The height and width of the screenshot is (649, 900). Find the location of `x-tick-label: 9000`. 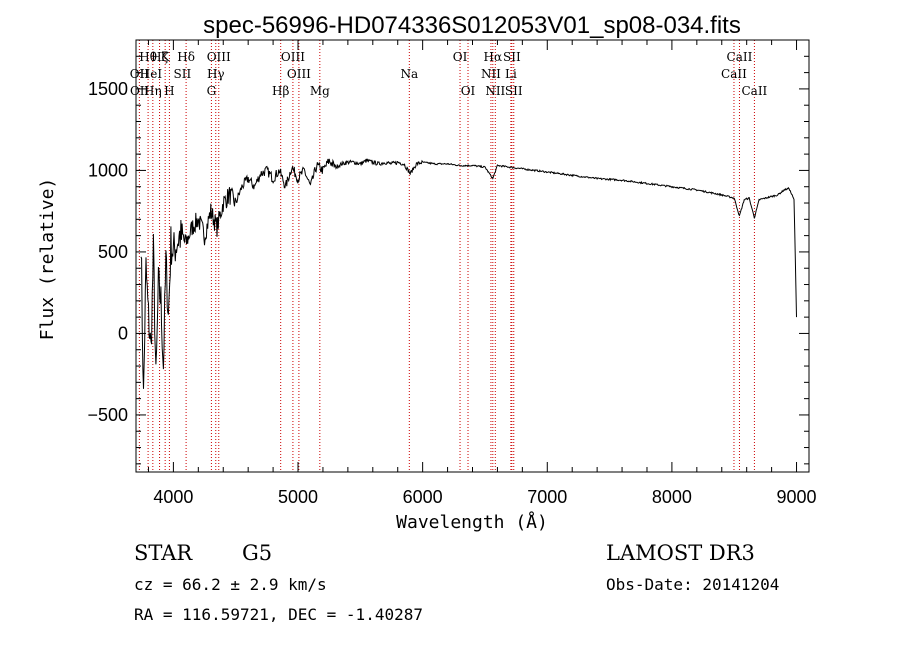

x-tick-label: 9000 is located at coordinates (797, 497).